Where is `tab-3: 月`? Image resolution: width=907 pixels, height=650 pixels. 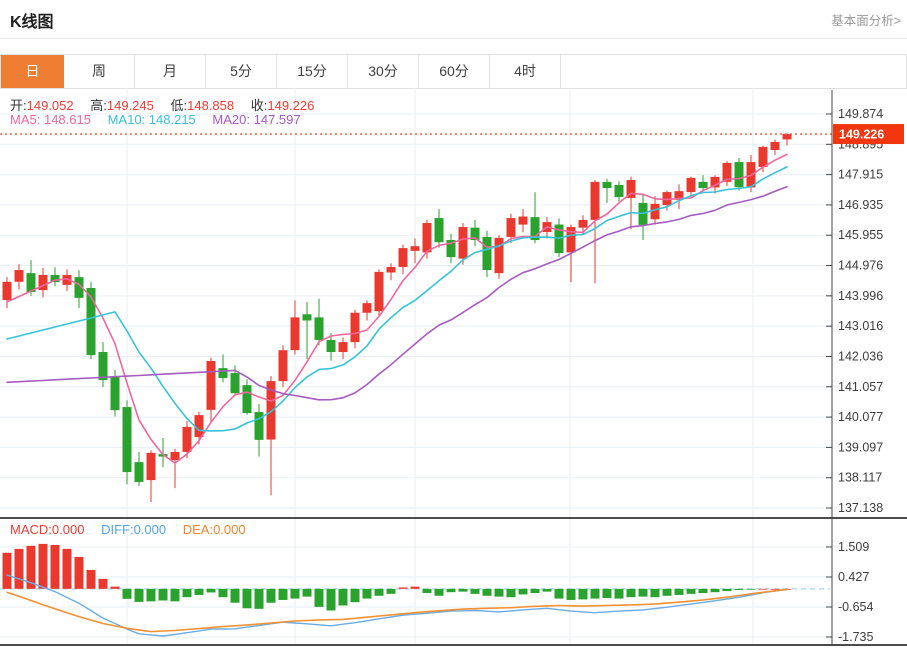 tab-3: 月 is located at coordinates (170, 71).